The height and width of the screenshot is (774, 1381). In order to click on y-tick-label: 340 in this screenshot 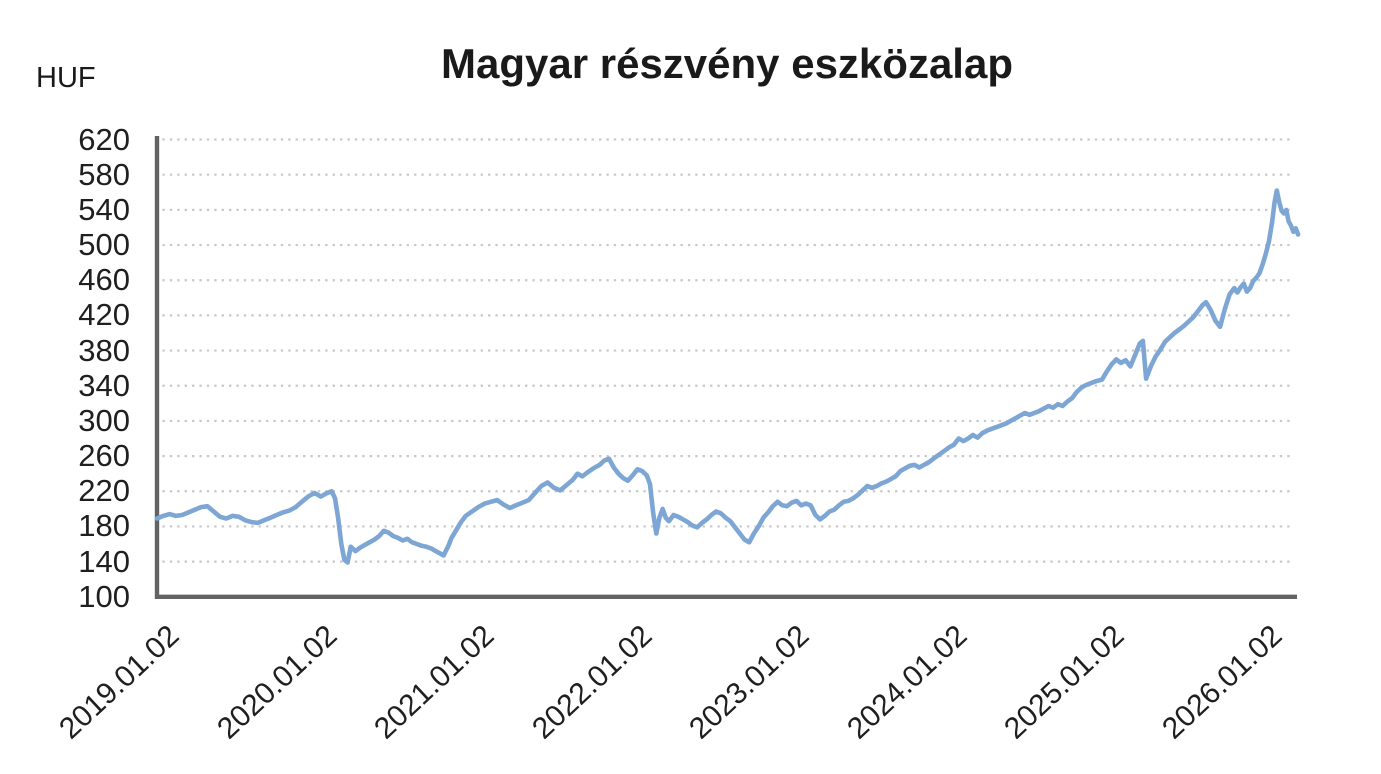, I will do `click(104, 385)`.